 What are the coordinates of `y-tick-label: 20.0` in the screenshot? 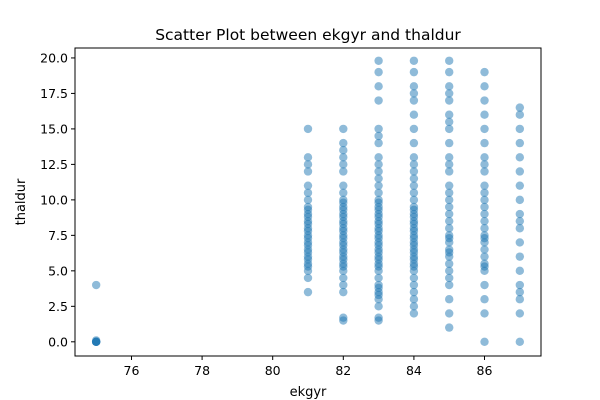 It's located at (54, 57).